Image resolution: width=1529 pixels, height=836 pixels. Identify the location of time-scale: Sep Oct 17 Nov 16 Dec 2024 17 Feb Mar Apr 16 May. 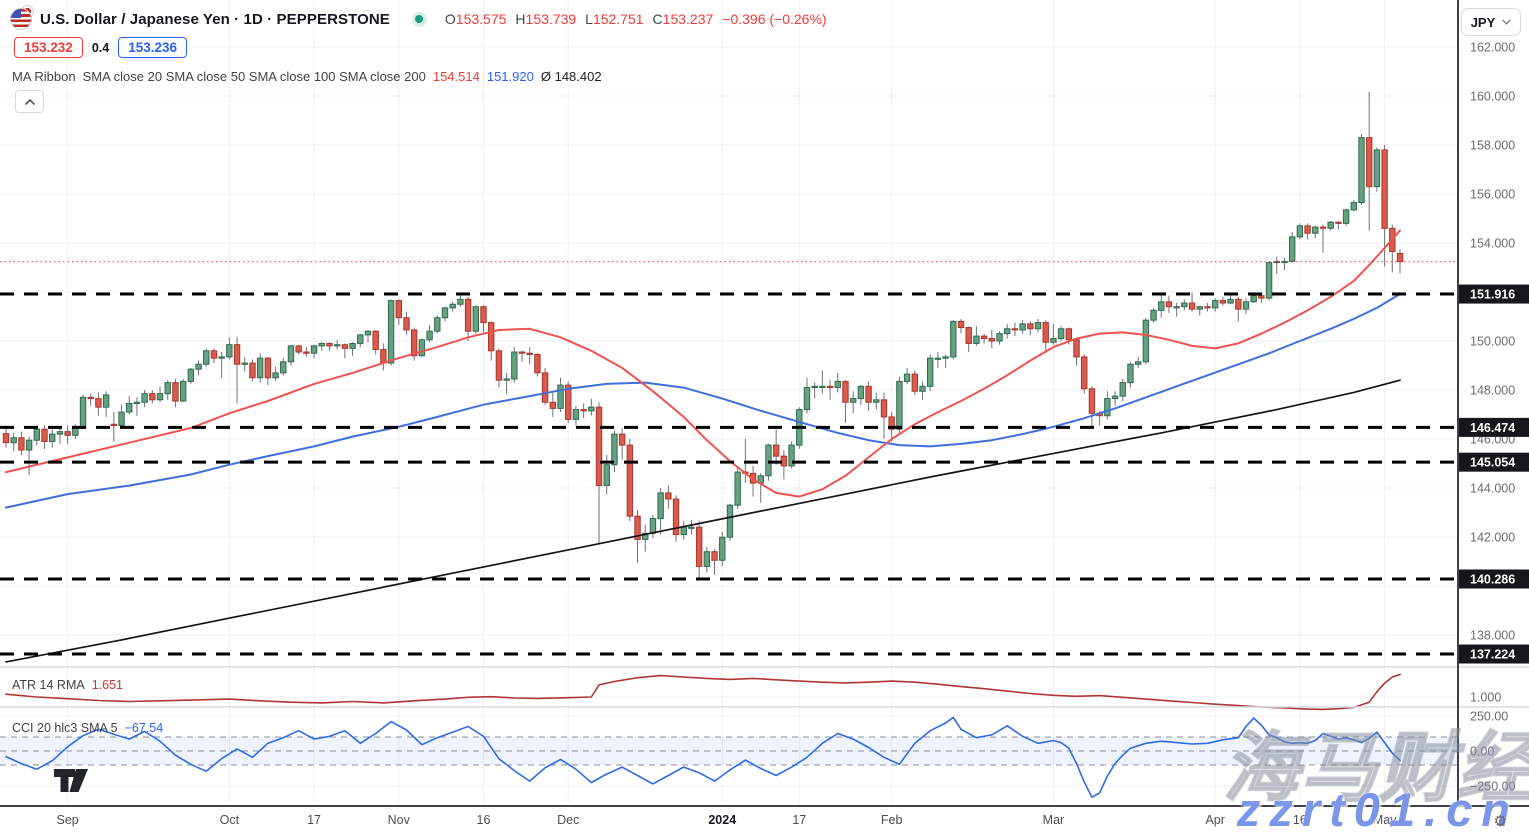
(726, 820).